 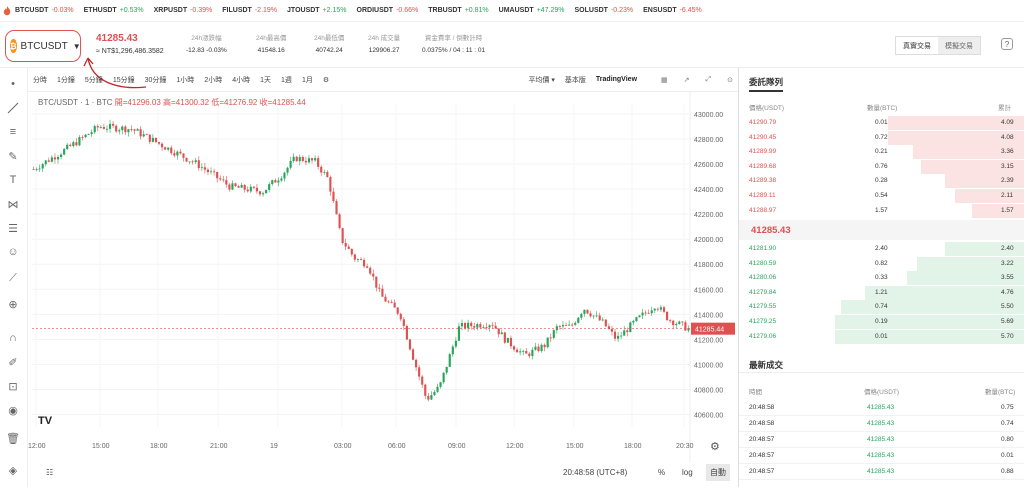 What do you see at coordinates (575, 80) in the screenshot?
I see `chart-toolbar-item: 基本版` at bounding box center [575, 80].